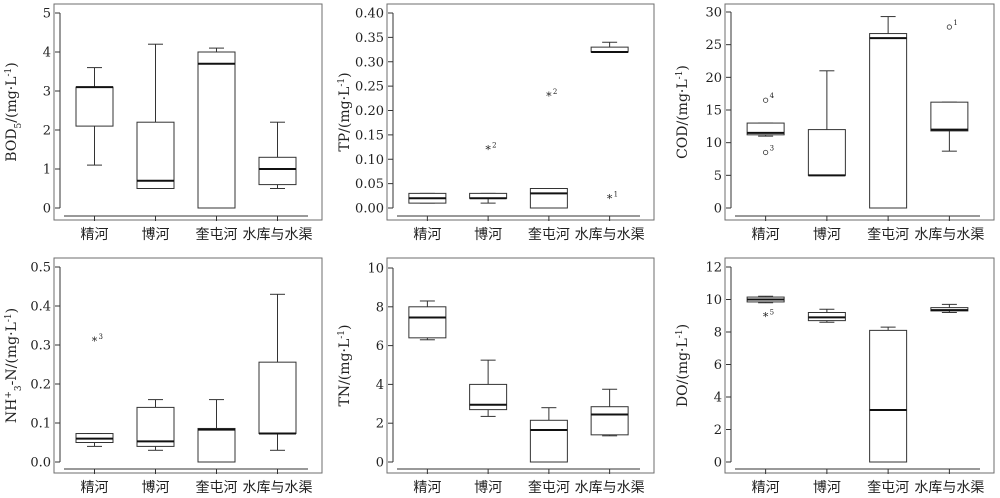 The height and width of the screenshot is (498, 1000). I want to click on y-tick-label: 0.15, so click(369, 135).